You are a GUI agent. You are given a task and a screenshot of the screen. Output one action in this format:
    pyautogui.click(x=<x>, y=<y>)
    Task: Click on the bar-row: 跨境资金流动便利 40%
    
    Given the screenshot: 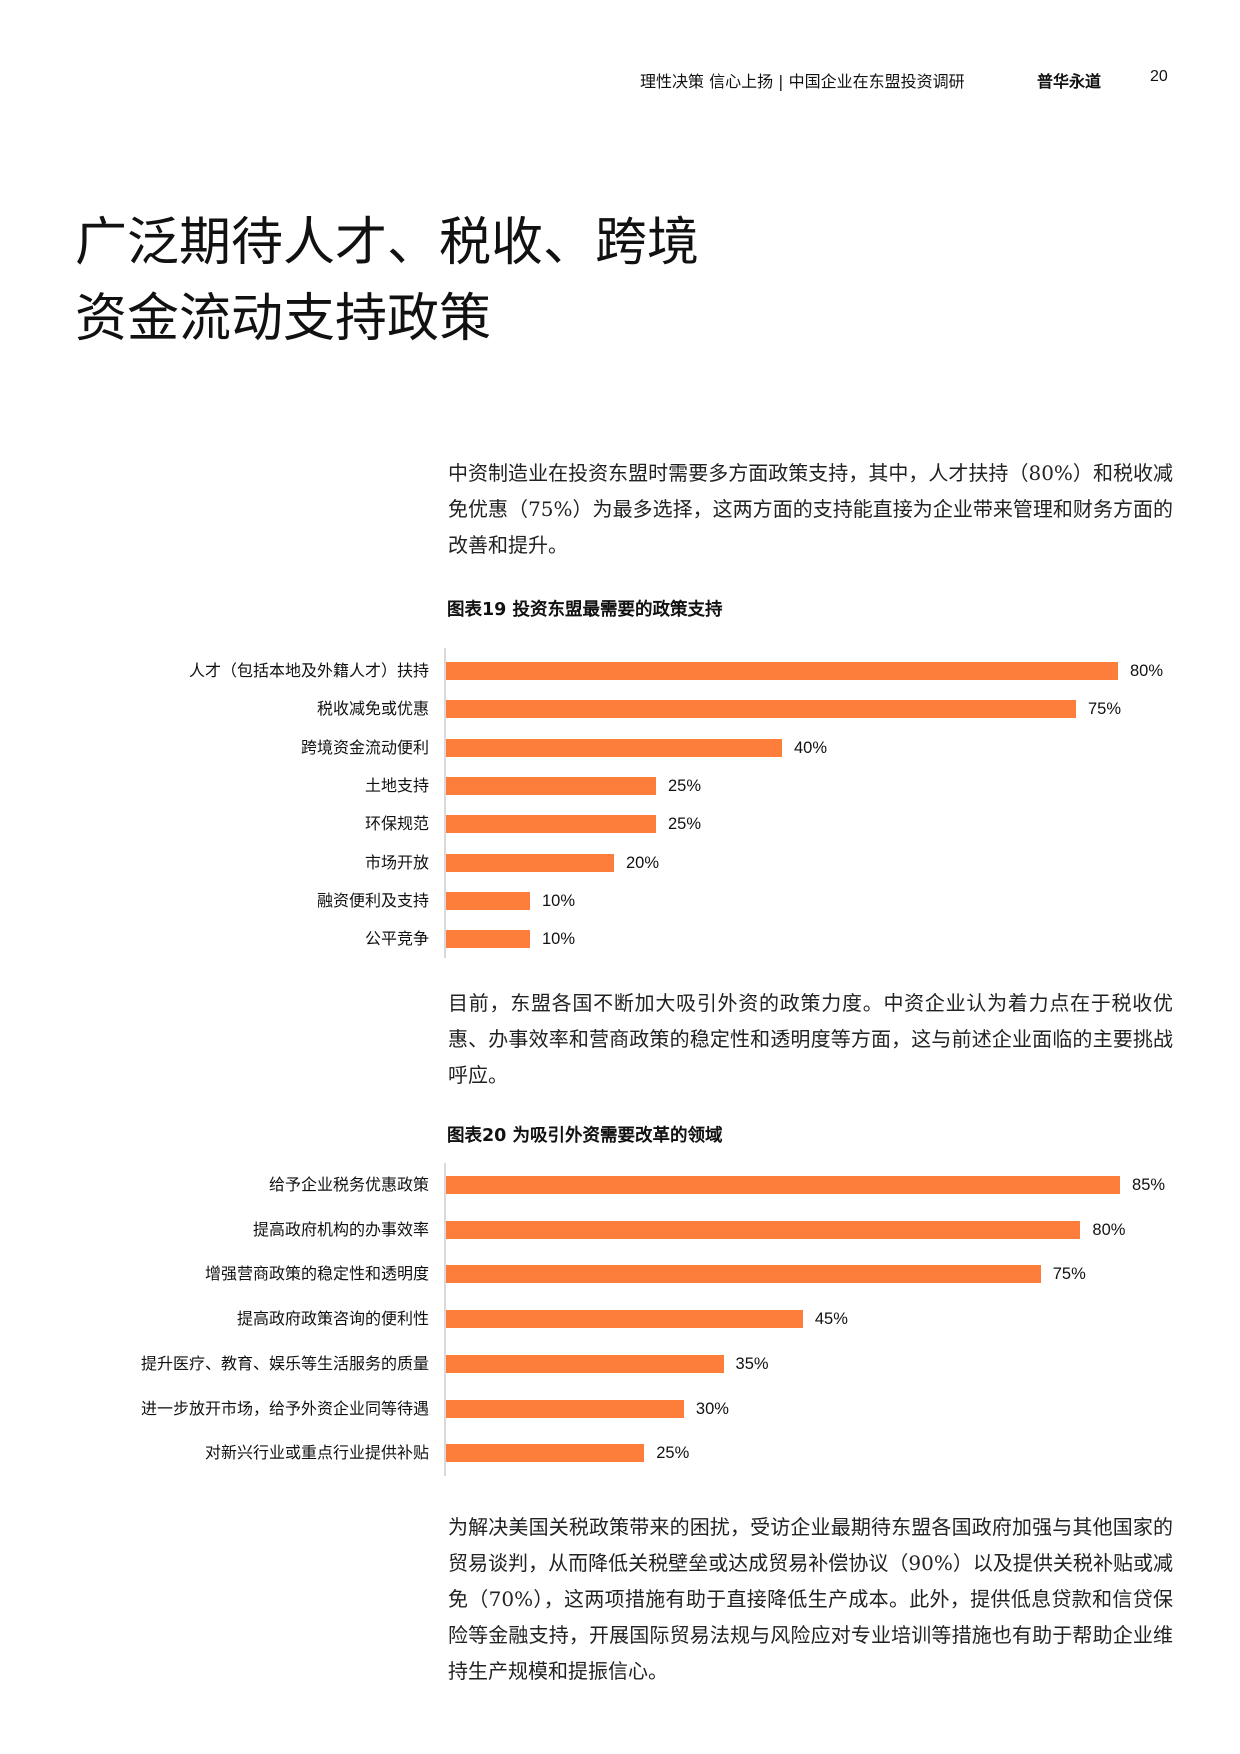 What is the action you would take?
    pyautogui.click(x=620, y=748)
    